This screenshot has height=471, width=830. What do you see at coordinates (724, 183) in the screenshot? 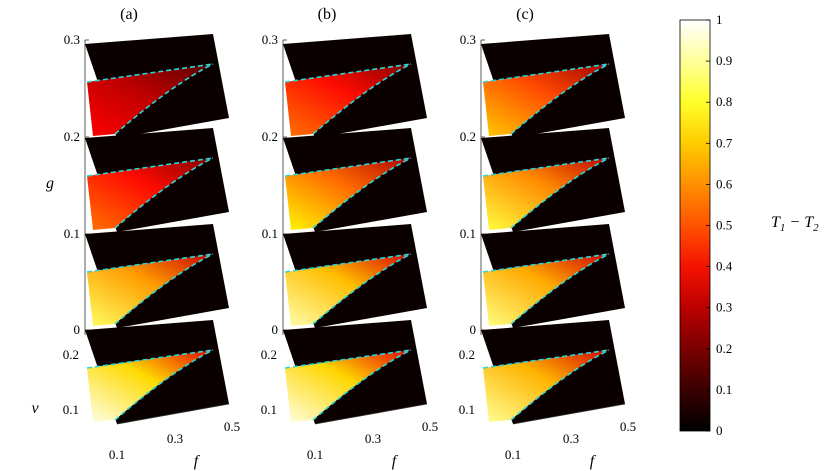
I see `colorbar-tick-label: 0.6` at bounding box center [724, 183].